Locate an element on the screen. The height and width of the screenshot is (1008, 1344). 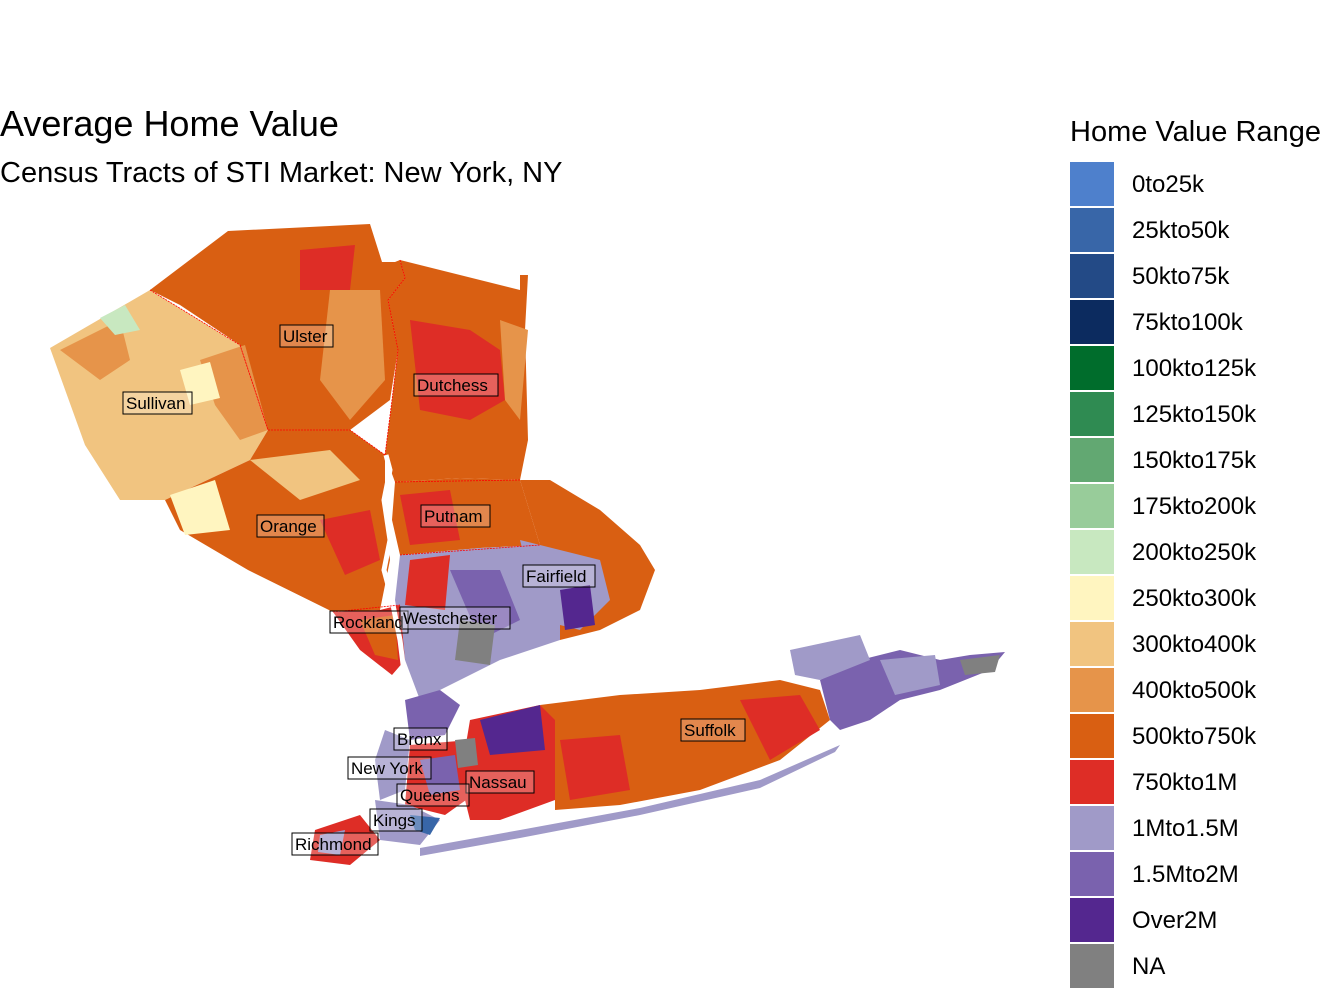
region-ulster-red is located at coordinates (327, 267).